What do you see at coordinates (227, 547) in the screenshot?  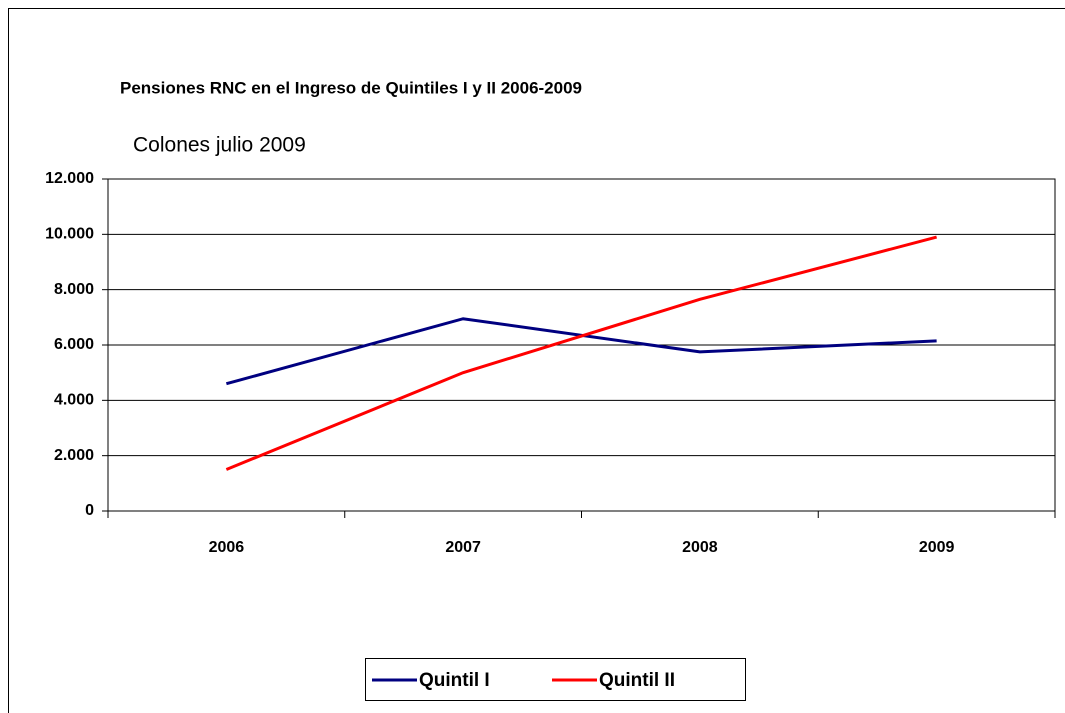 I see `x-tick-label: 2006` at bounding box center [227, 547].